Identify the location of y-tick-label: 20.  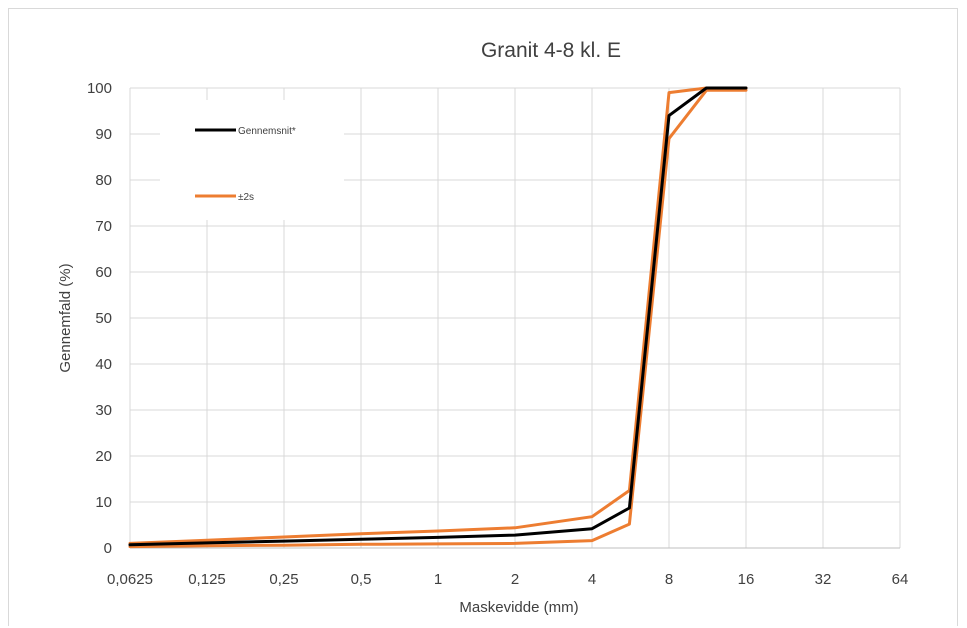
(103, 456).